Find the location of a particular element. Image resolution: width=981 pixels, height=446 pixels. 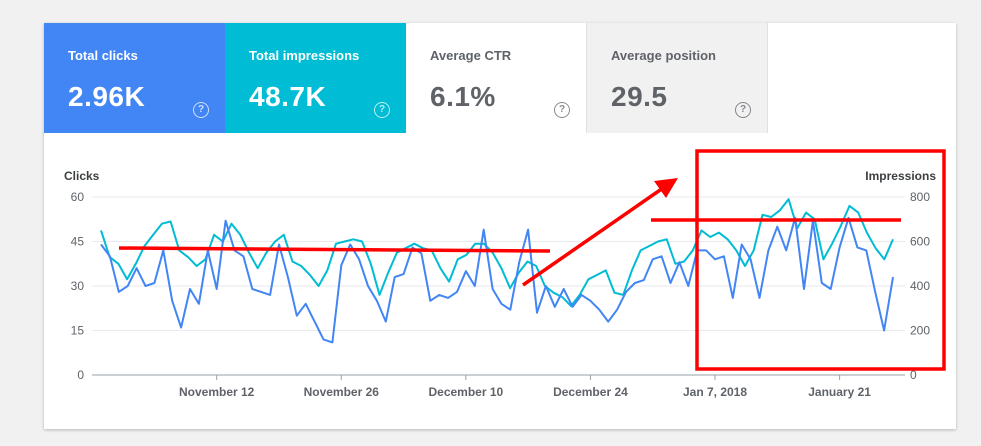

y2-tick-label: 600 is located at coordinates (920, 242).